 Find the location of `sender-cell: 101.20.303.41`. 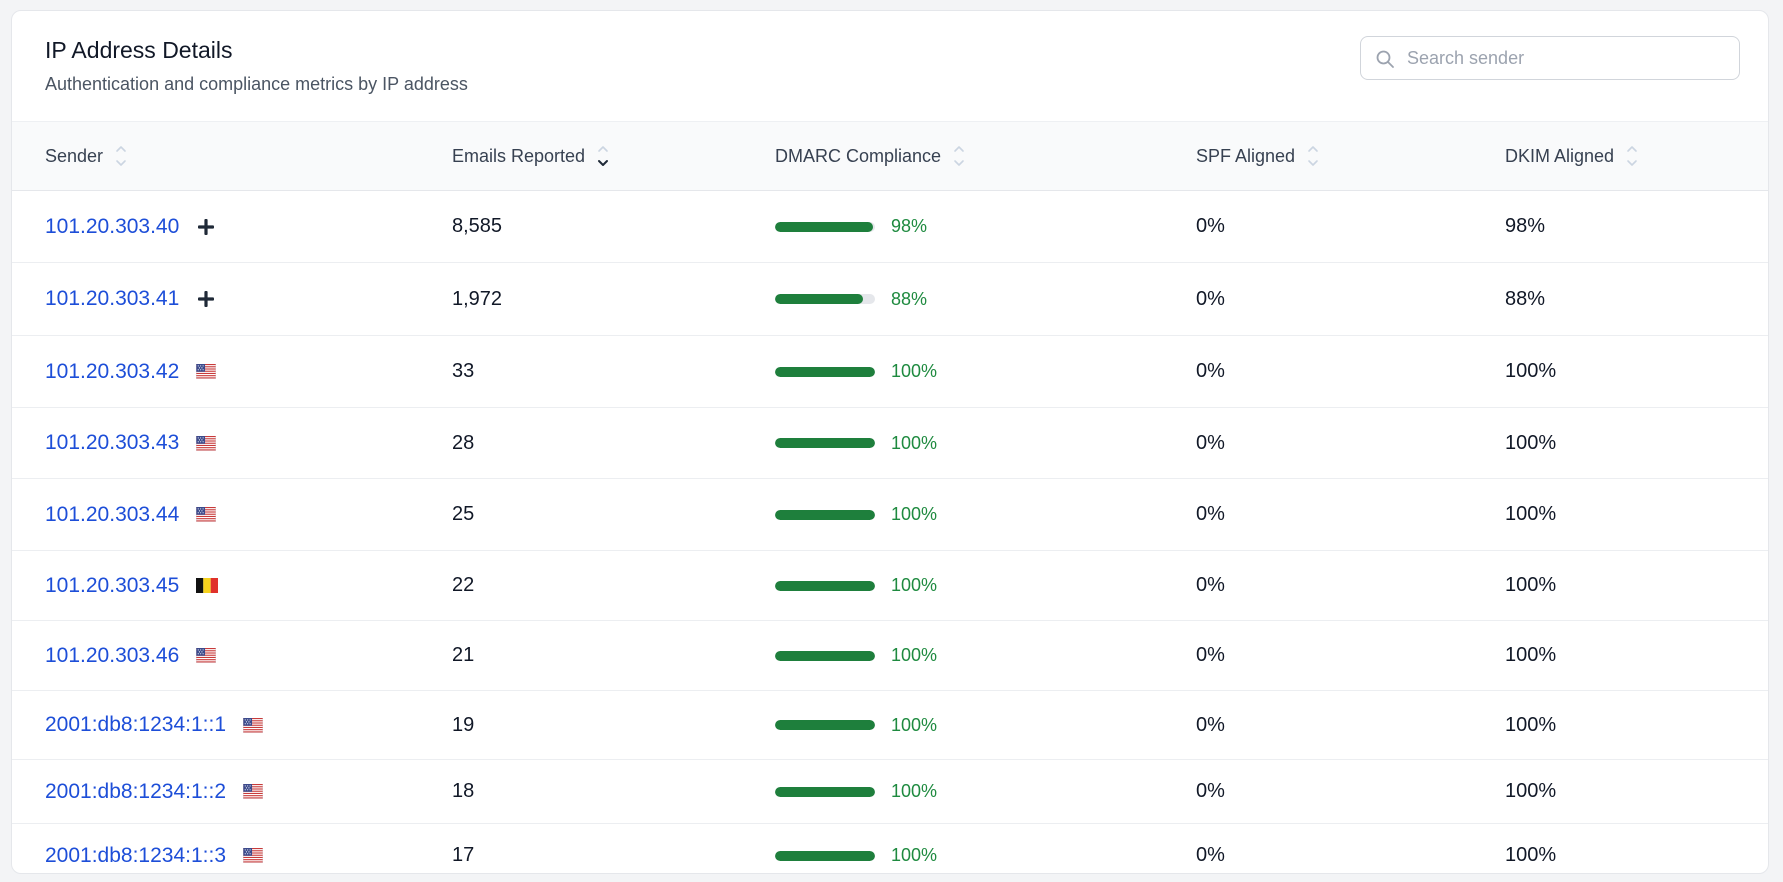

sender-cell: 101.20.303.41 is located at coordinates (130, 299).